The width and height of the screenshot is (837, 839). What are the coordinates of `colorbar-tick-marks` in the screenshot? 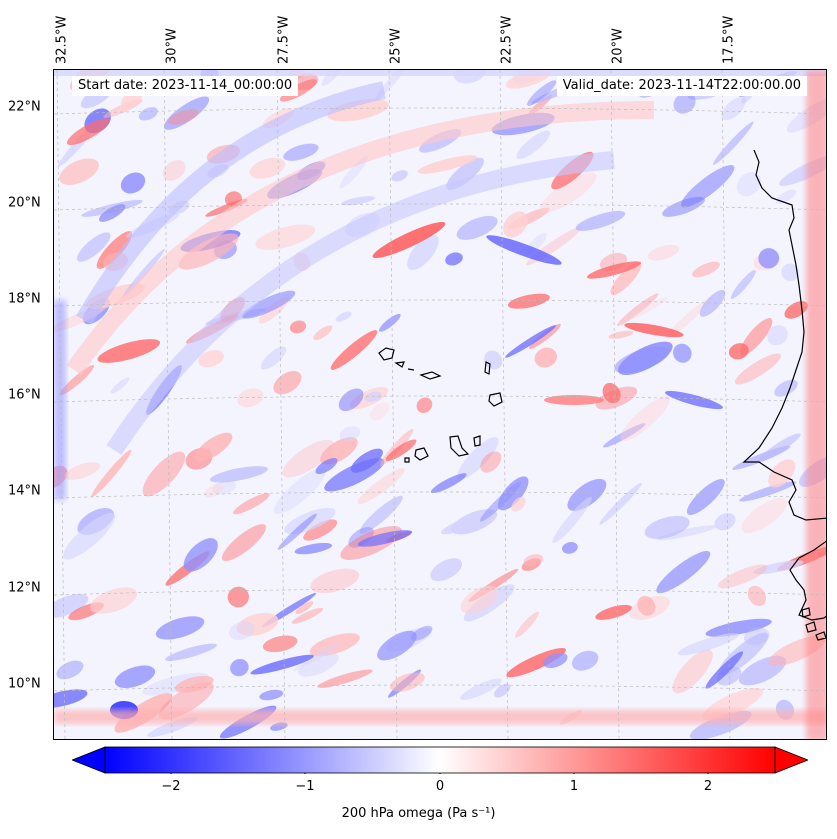 It's located at (439, 773).